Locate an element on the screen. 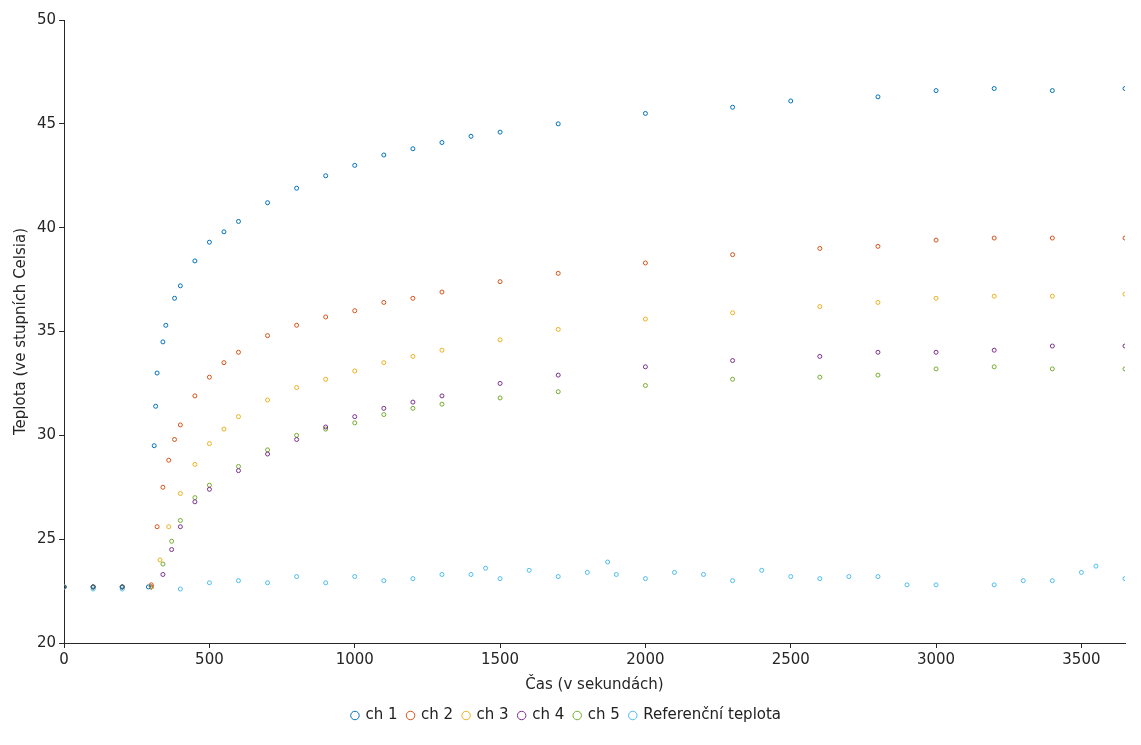 This screenshot has width=1141, height=745. y-tick-label: 35 is located at coordinates (46, 330).